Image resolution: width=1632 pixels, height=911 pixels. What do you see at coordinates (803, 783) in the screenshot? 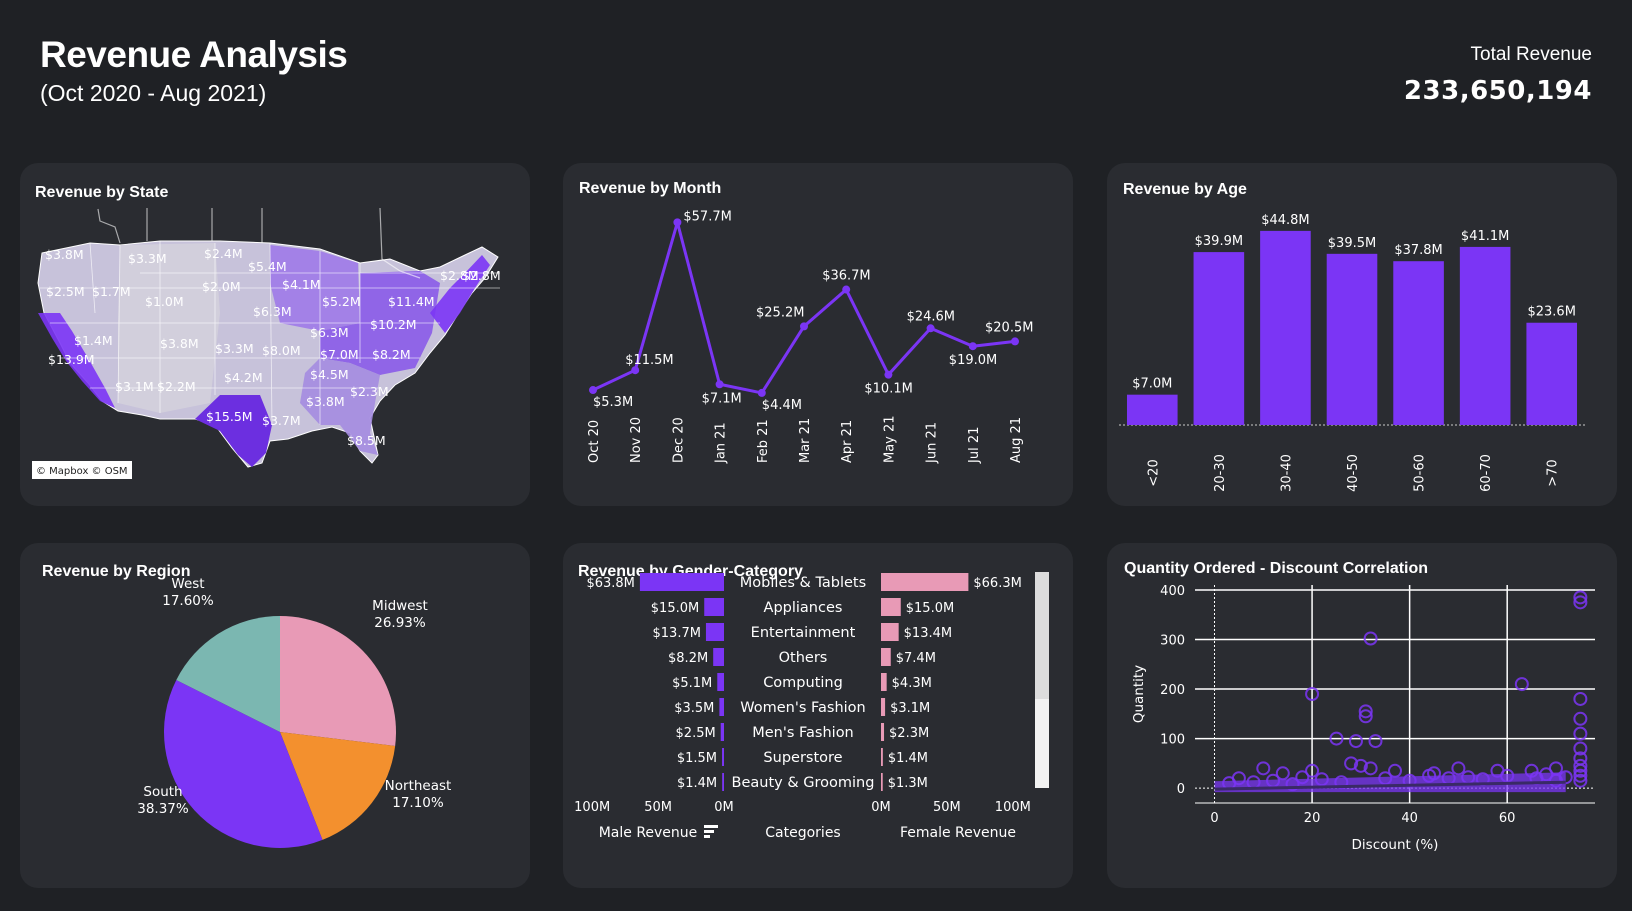
I see `category-label: Beauty & Grooming` at bounding box center [803, 783].